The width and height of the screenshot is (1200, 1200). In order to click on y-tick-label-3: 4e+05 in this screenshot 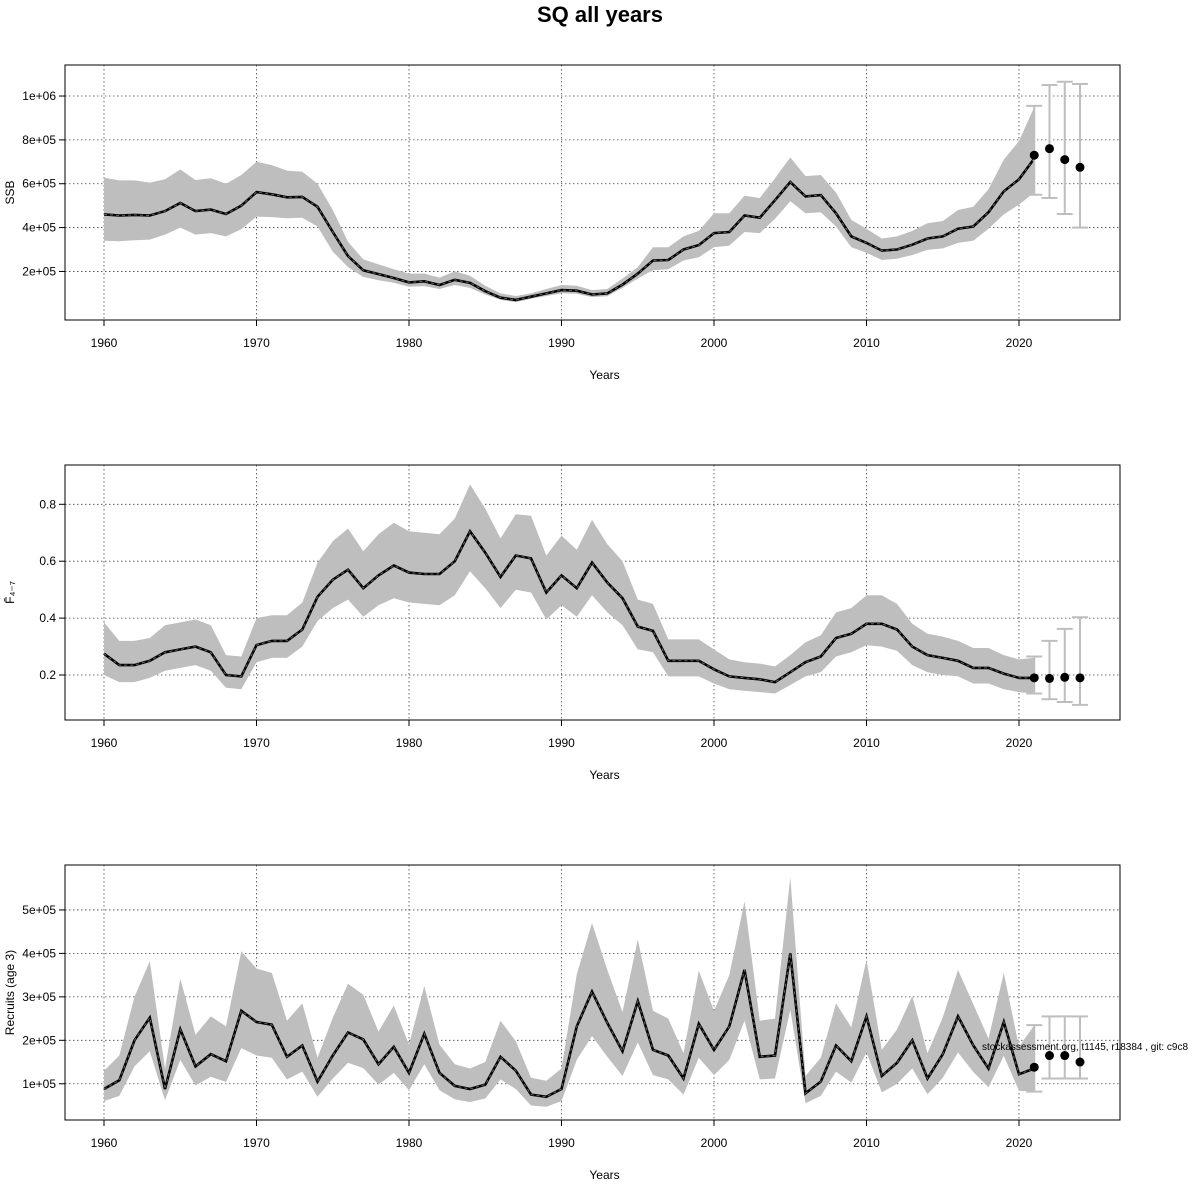, I will do `click(39, 953)`.